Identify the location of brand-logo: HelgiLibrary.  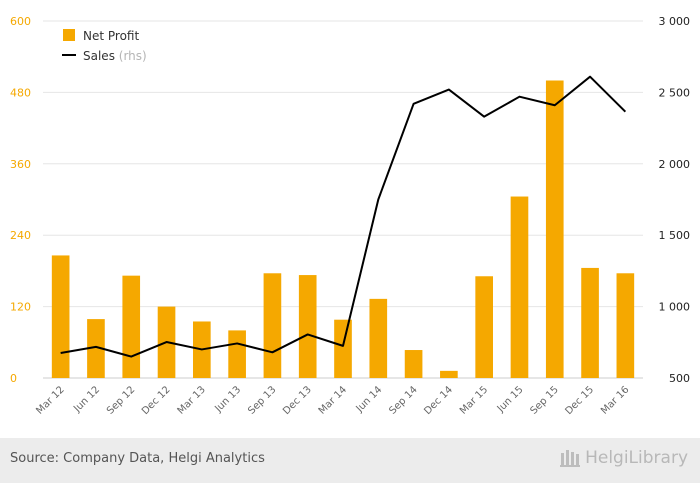
(623, 458).